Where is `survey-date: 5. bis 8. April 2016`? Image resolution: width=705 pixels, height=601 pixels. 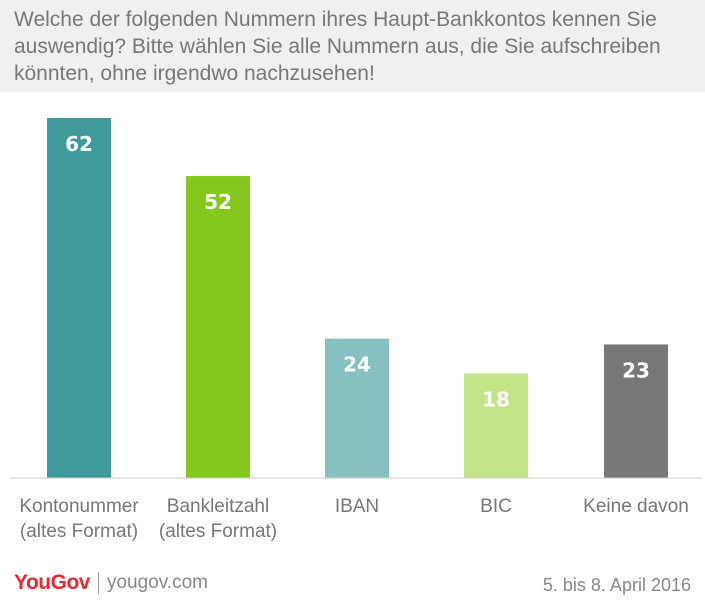
survey-date: 5. bis 8. April 2016 is located at coordinates (616, 585).